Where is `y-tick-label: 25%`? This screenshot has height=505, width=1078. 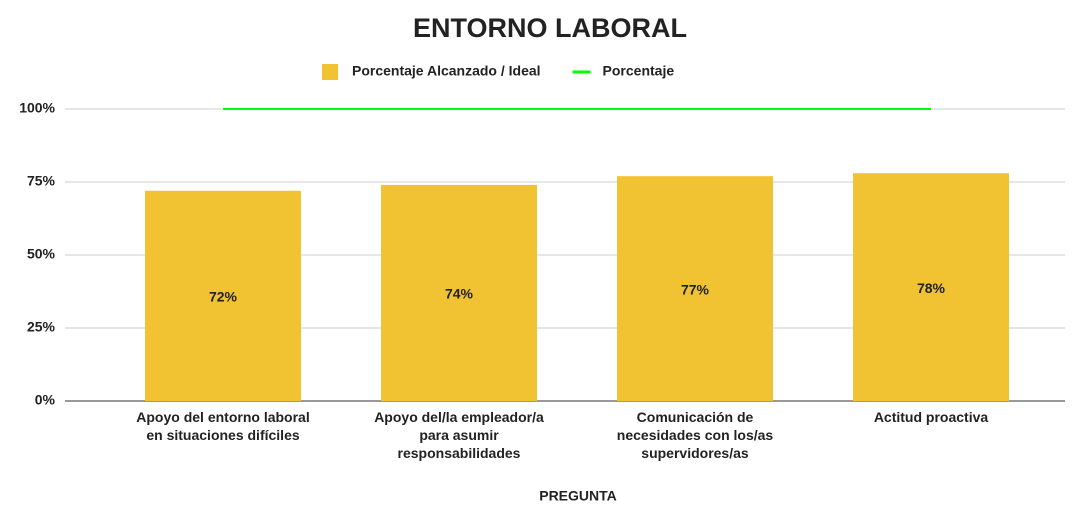 y-tick-label: 25% is located at coordinates (41, 327).